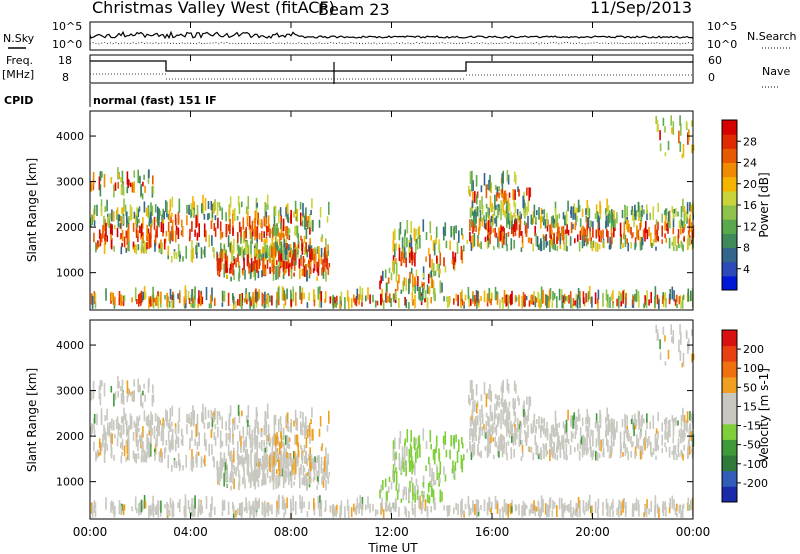  What do you see at coordinates (492, 532) in the screenshot?
I see `time-tick-label: 16:00` at bounding box center [492, 532].